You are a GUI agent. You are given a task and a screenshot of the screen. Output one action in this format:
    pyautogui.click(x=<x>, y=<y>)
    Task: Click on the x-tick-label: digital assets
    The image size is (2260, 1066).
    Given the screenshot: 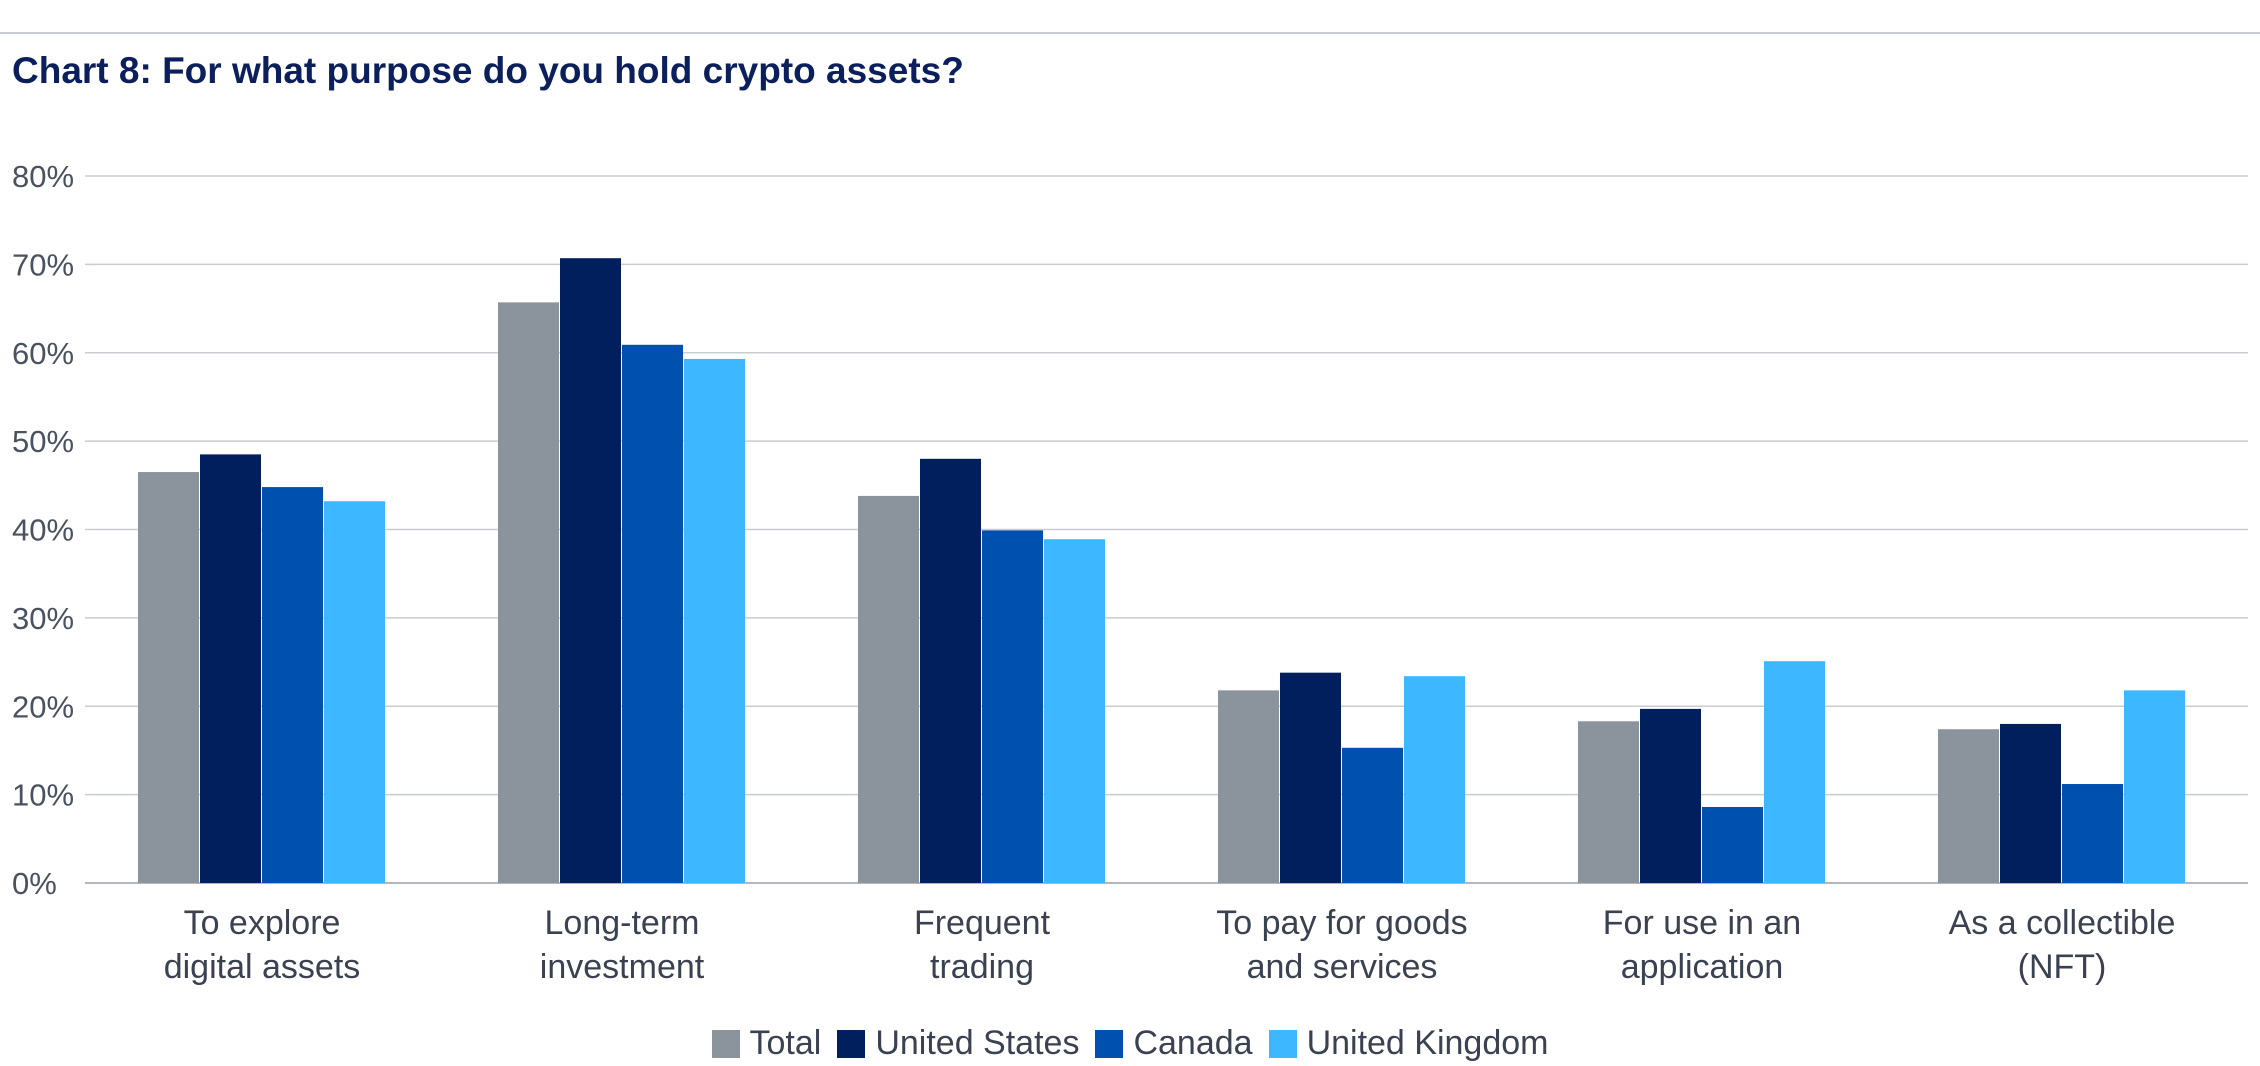 What is the action you would take?
    pyautogui.click(x=262, y=967)
    